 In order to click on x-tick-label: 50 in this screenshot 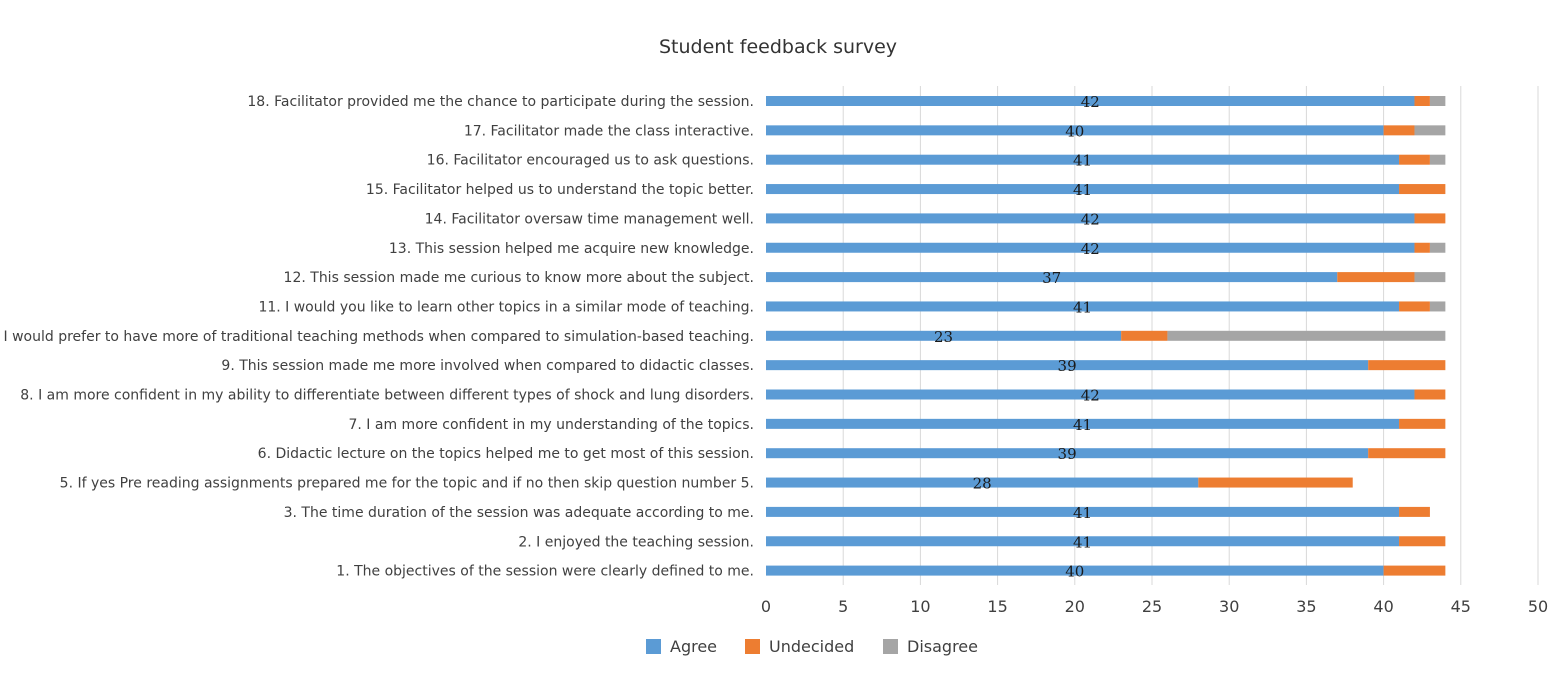, I will do `click(1538, 606)`.